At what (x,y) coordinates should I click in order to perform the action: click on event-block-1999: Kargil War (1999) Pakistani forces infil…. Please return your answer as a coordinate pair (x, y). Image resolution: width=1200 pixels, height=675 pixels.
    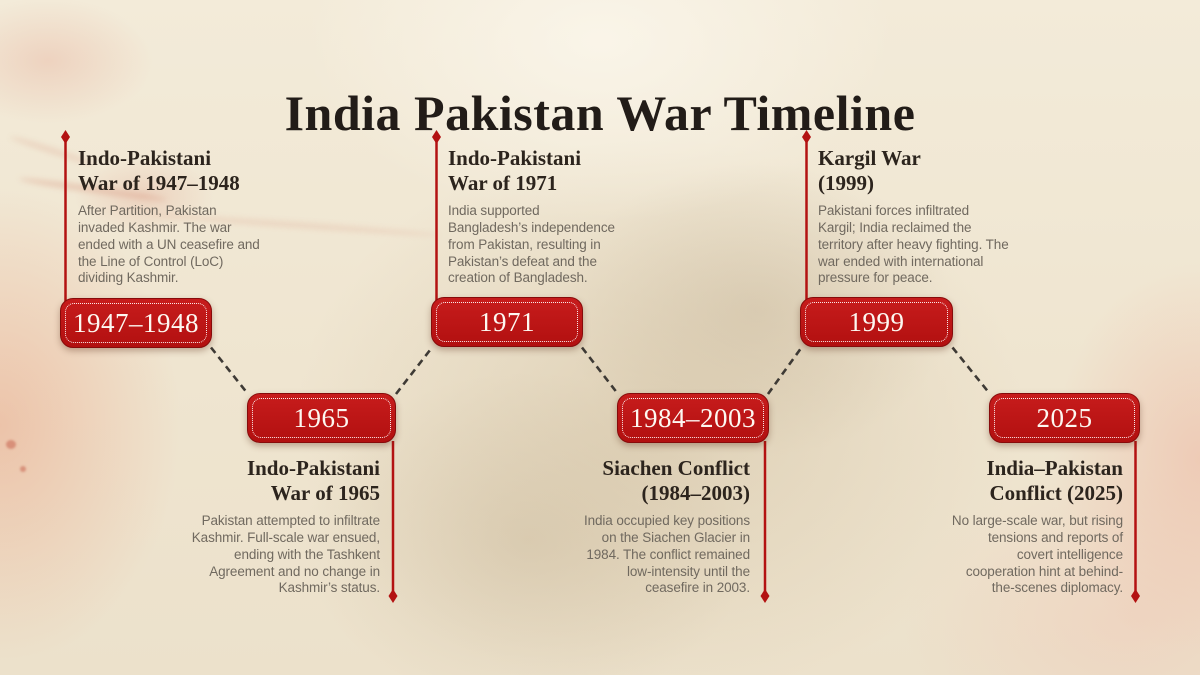
    Looking at the image, I should click on (928, 216).